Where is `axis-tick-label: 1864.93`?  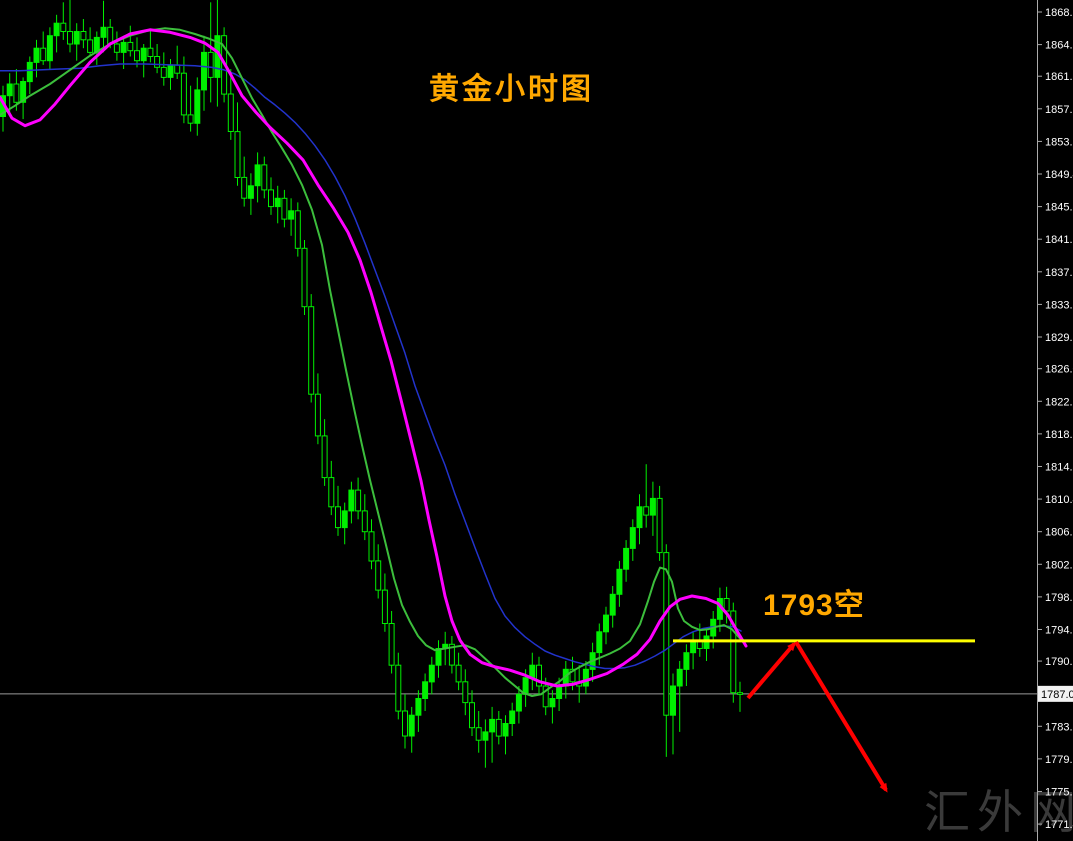 axis-tick-label: 1864.93 is located at coordinates (1059, 46).